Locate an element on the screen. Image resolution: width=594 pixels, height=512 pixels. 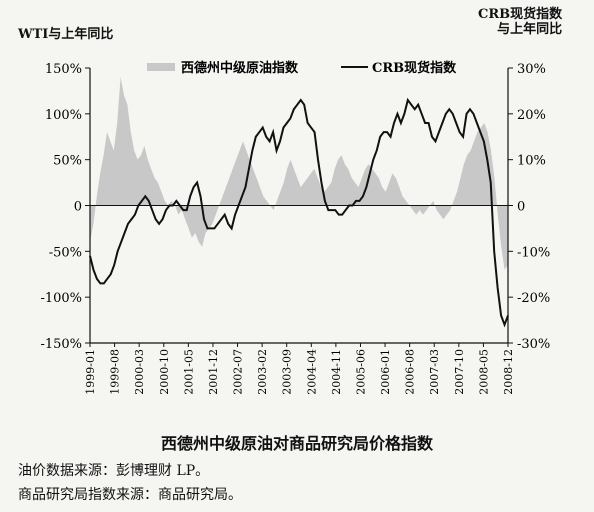
y-axis-left-label: WTI与上年同比 is located at coordinates (66, 34).